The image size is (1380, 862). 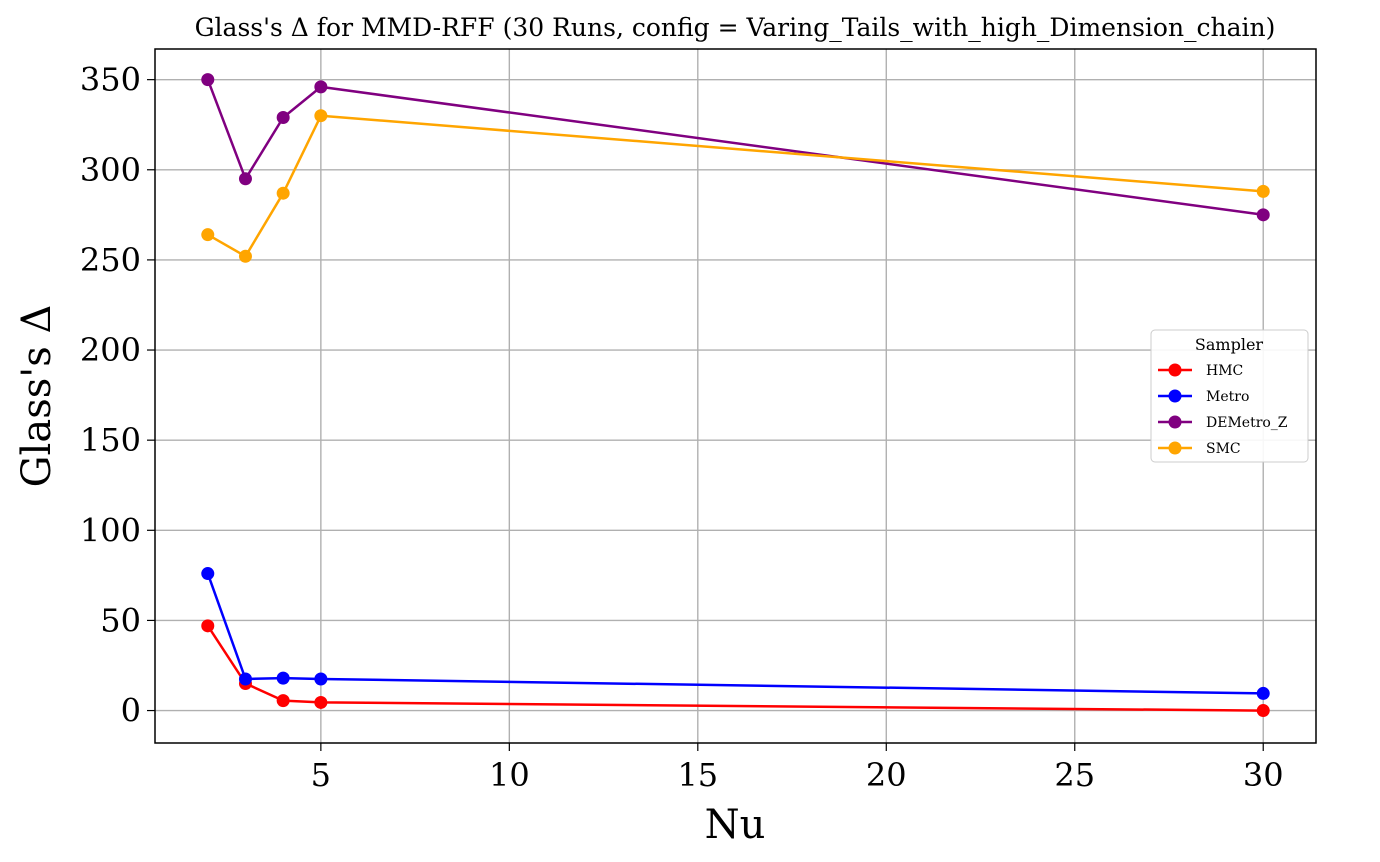 What do you see at coordinates (697, 775) in the screenshot?
I see `x-tick-label: 15` at bounding box center [697, 775].